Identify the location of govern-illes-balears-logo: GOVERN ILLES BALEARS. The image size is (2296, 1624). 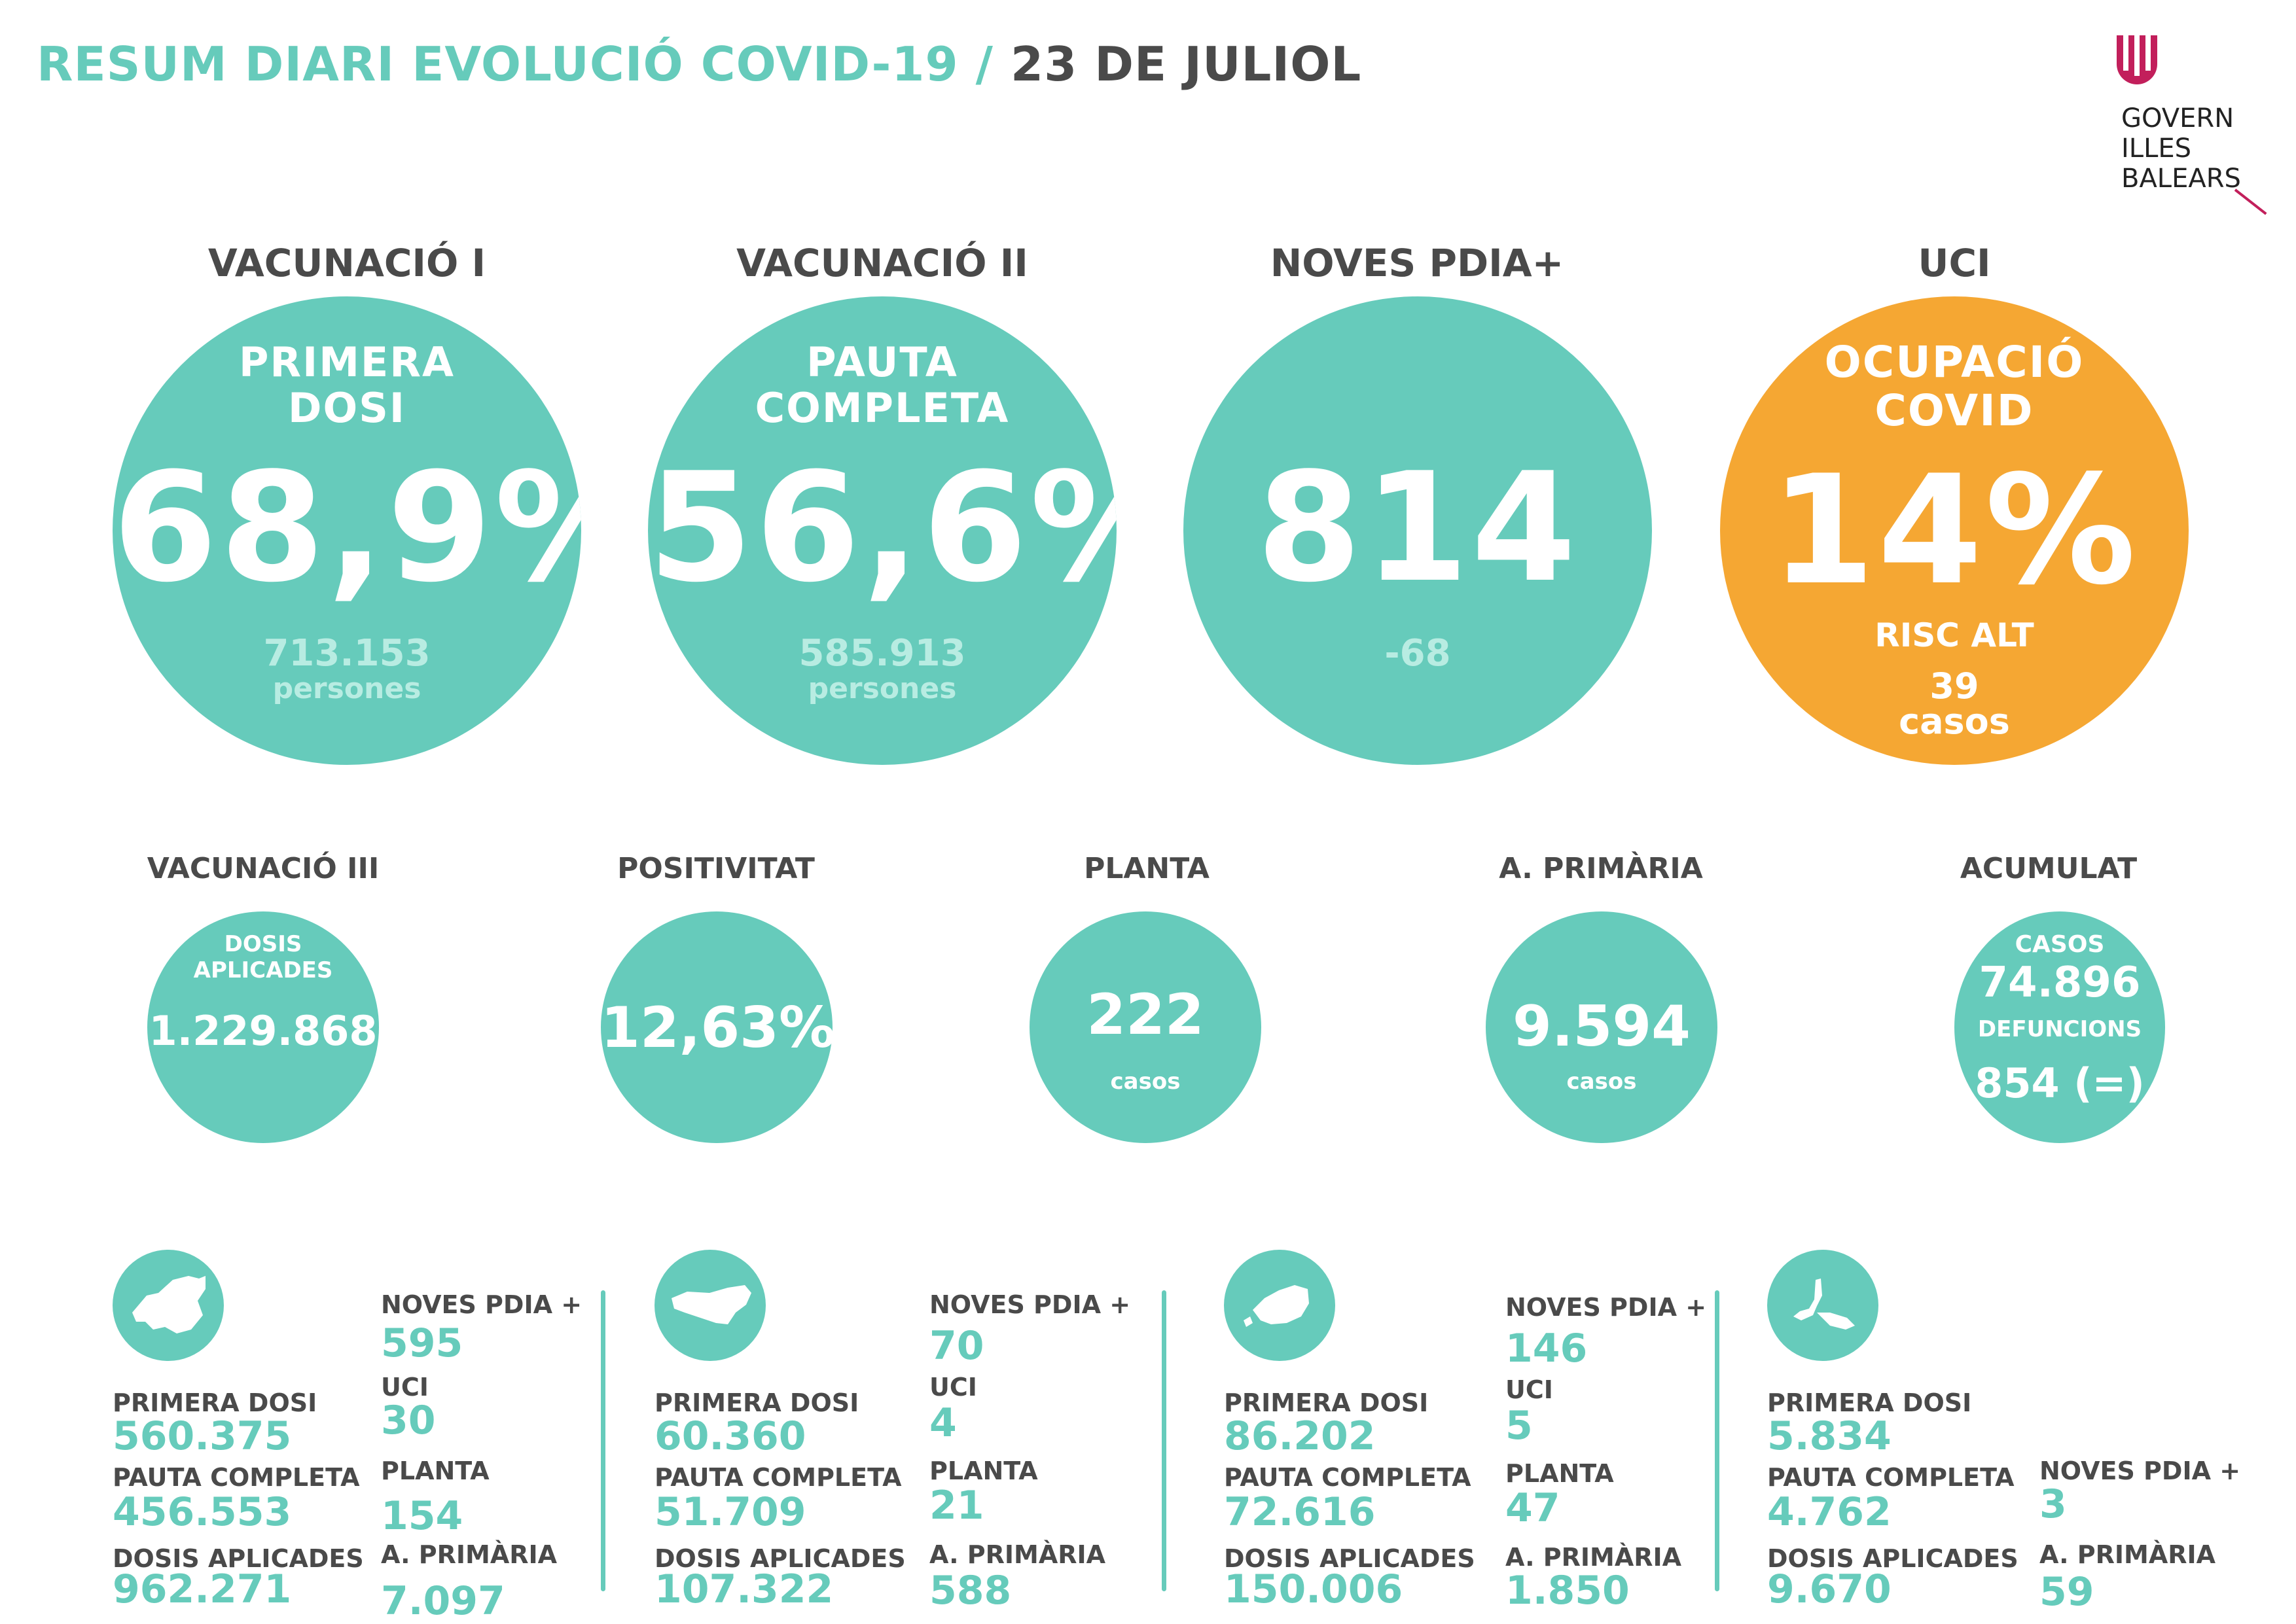
(2189, 124).